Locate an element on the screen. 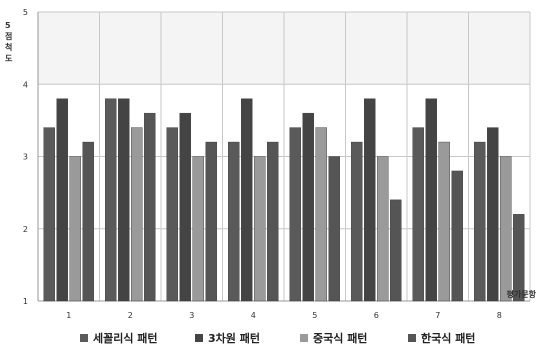  x-tick-label: 3 is located at coordinates (191, 315).